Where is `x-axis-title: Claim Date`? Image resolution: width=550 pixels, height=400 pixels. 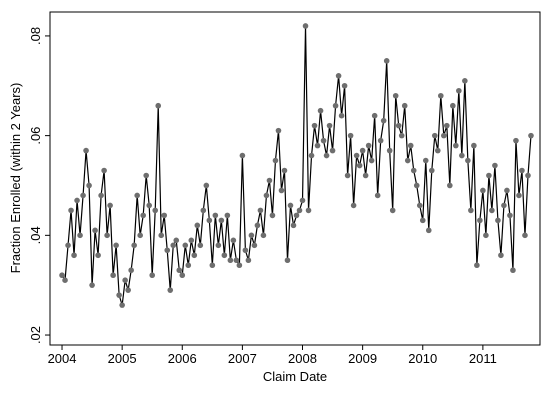 x-axis-title: Claim Date is located at coordinates (295, 376).